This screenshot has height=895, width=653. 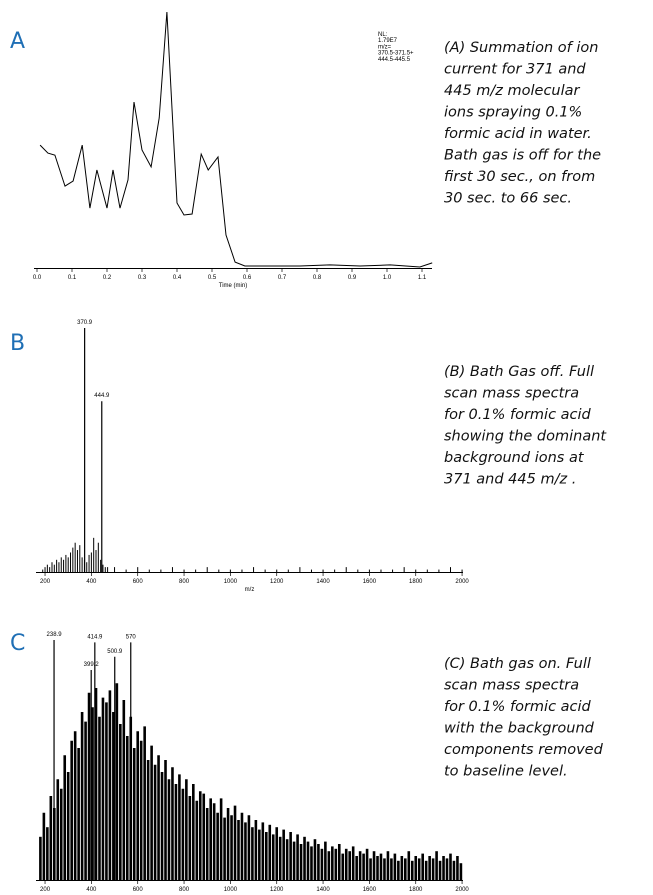 What do you see at coordinates (85, 323) in the screenshot?
I see `peak-label: 370.9` at bounding box center [85, 323].